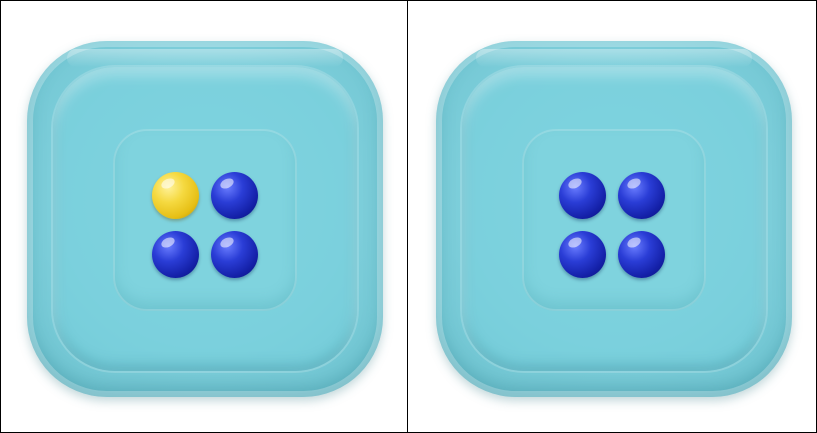 The image size is (817, 433). I want to click on ball-yellow, so click(175, 195).